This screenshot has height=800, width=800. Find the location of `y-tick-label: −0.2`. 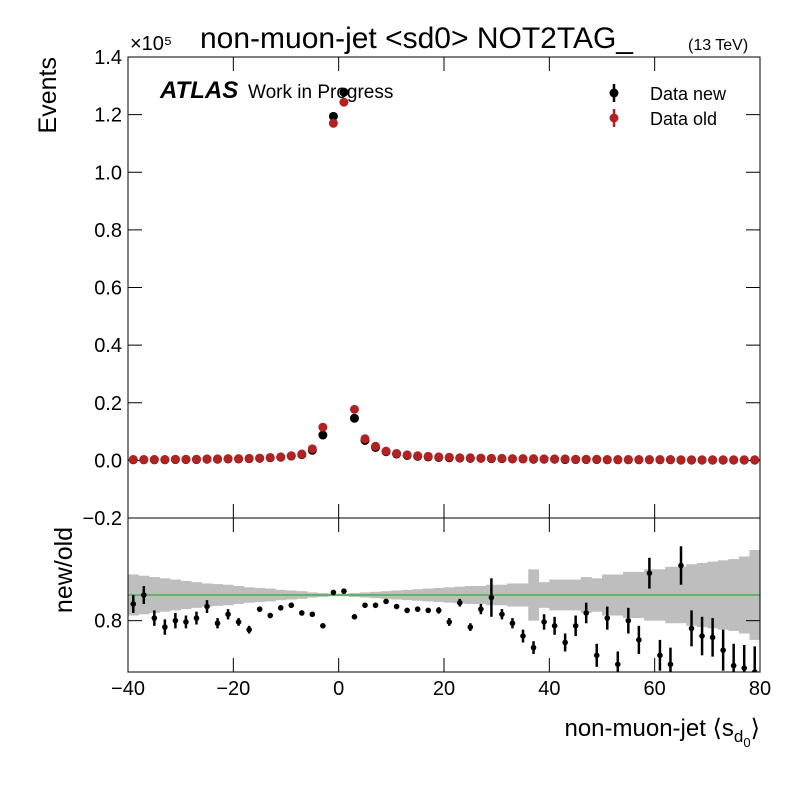

y-tick-label: −0.2 is located at coordinates (102, 519).